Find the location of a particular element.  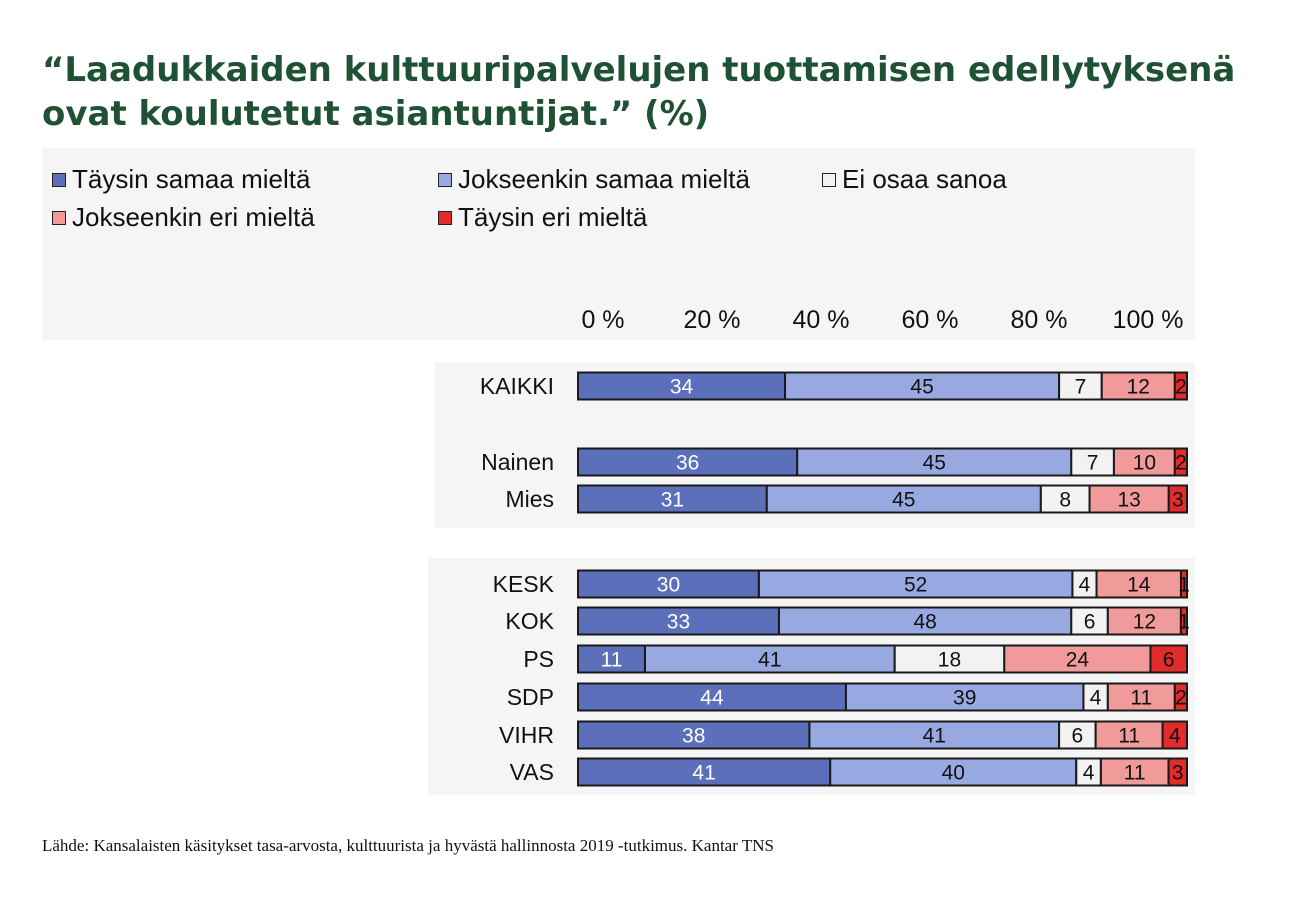

bar-value-label: 52 is located at coordinates (915, 585).